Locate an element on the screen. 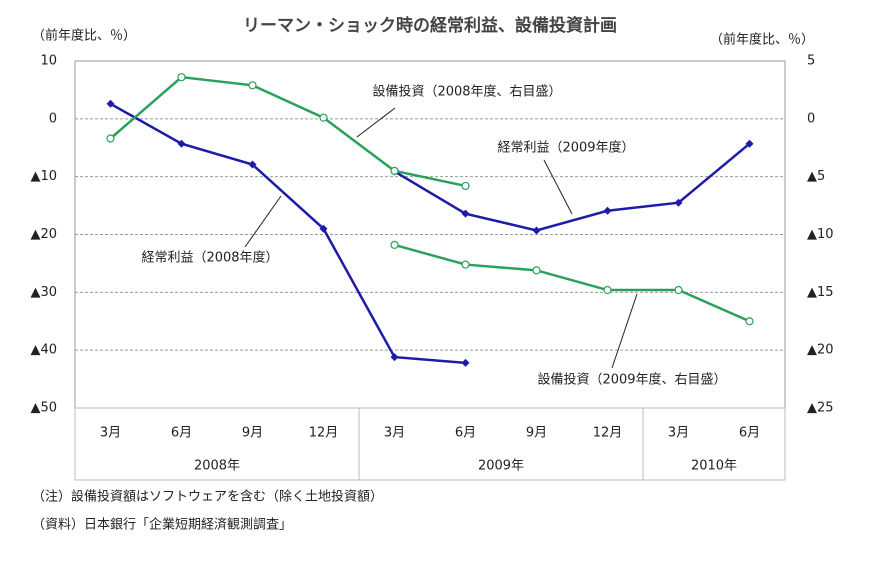 The height and width of the screenshot is (569, 889). y-tick-label: ▲10 is located at coordinates (43, 176).